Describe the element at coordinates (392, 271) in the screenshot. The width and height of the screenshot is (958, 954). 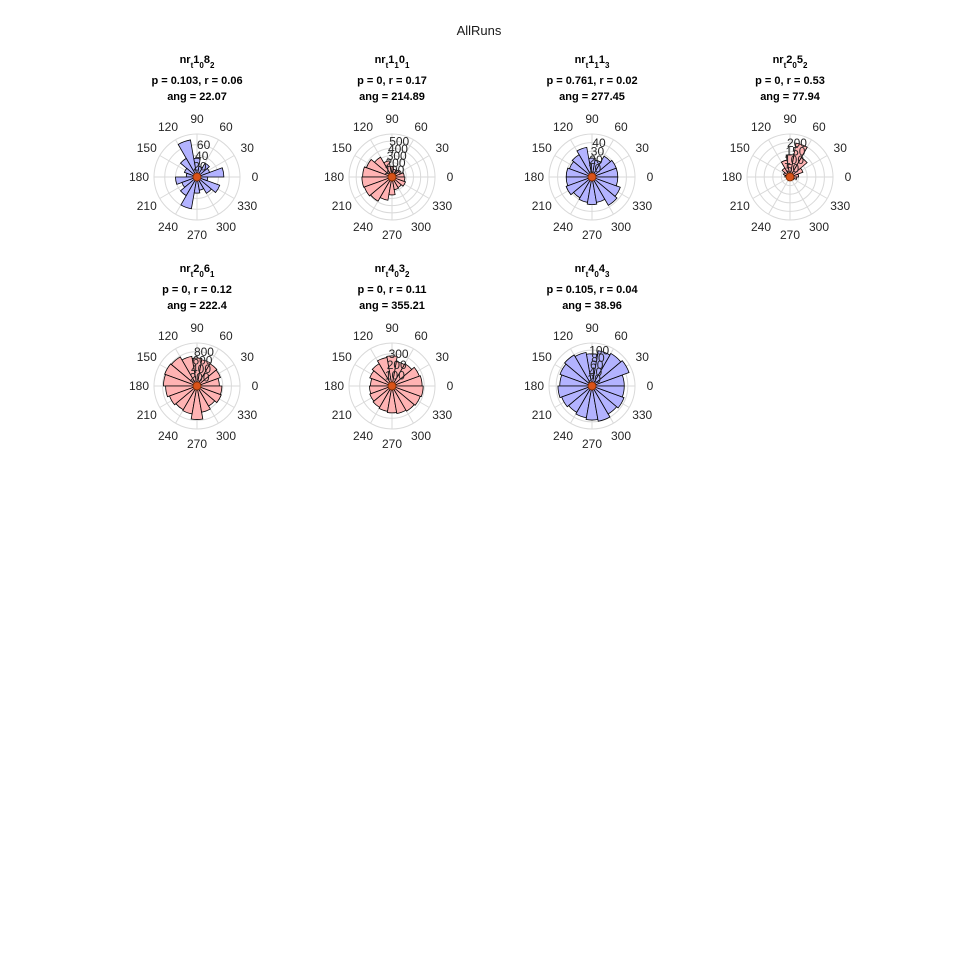
I see `panel-title: nrt4032` at that location.